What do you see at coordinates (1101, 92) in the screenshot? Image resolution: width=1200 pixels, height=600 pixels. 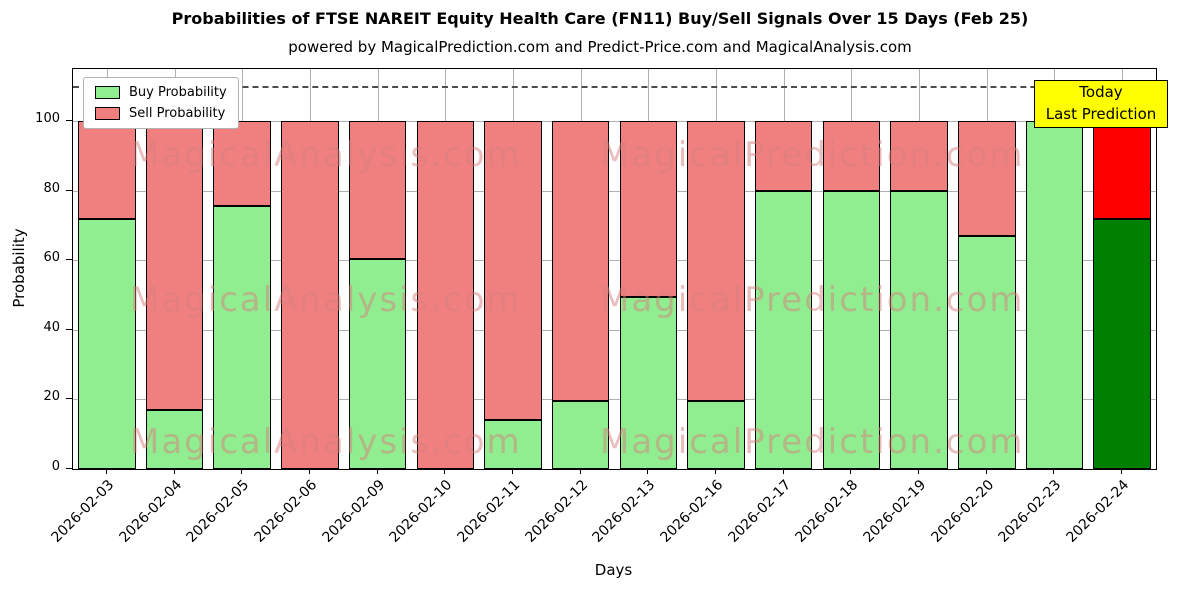 I see `today-annotation-line1: Today` at bounding box center [1101, 92].